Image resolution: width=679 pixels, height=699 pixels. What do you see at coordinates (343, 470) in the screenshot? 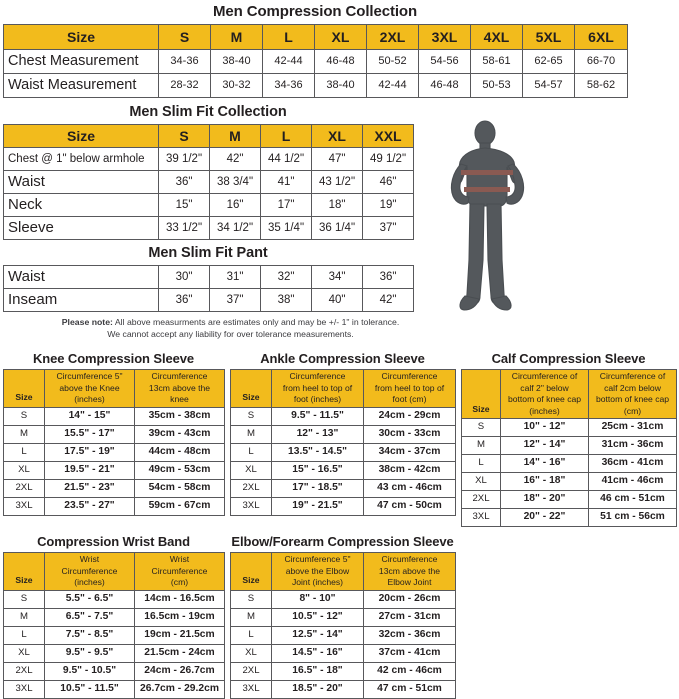
I see `table-row: XL 15" - 16.5" 38cm - 42cm` at bounding box center [343, 470].